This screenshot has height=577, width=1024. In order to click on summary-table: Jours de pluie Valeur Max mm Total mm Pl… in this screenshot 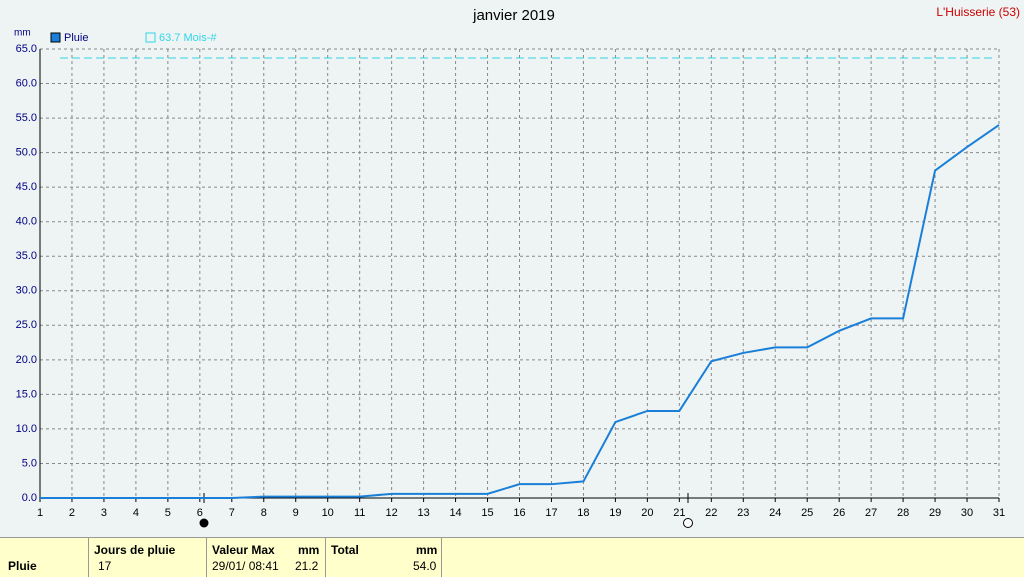, I will do `click(512, 557)`.